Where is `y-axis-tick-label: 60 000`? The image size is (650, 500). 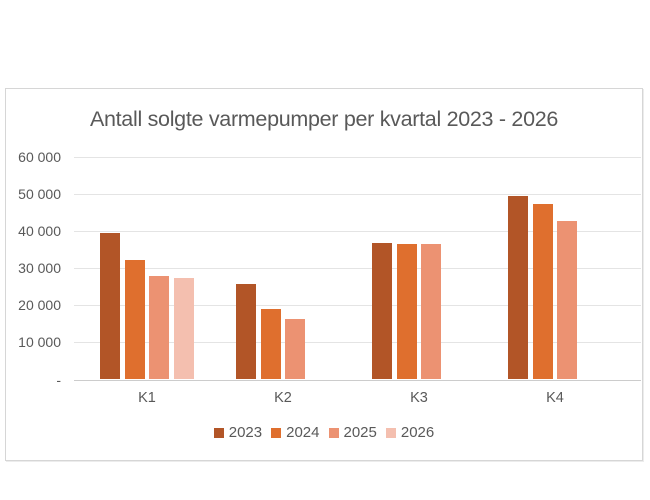 y-axis-tick-label: 60 000 is located at coordinates (39, 156).